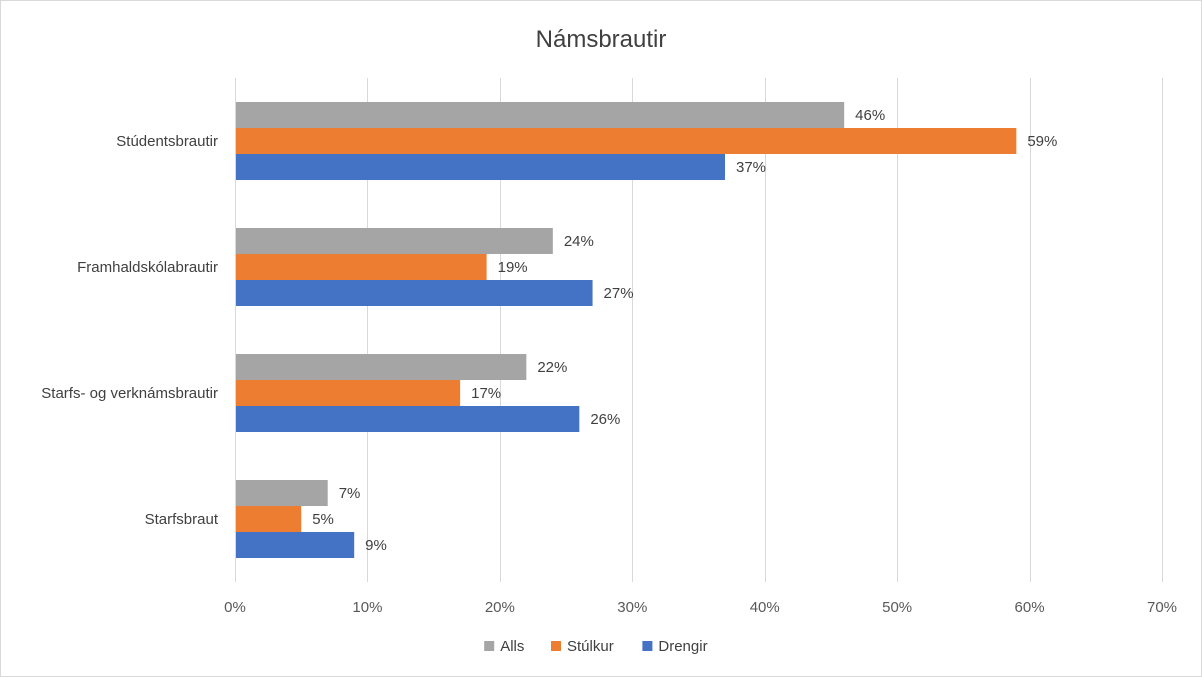  What do you see at coordinates (147, 267) in the screenshot?
I see `category-label: Framhaldskólabrautir` at bounding box center [147, 267].